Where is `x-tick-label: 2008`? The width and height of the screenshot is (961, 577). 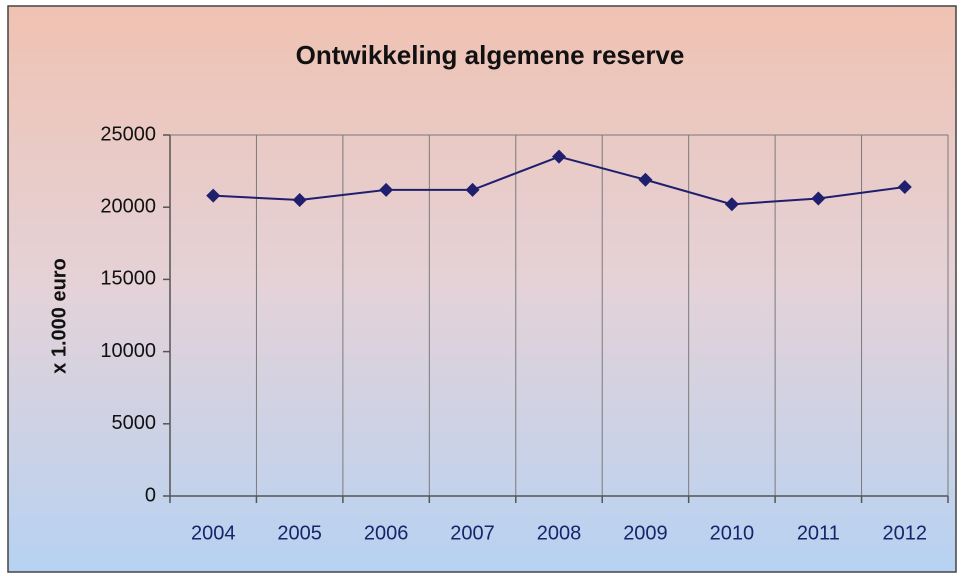 x-tick-label: 2008 is located at coordinates (559, 533).